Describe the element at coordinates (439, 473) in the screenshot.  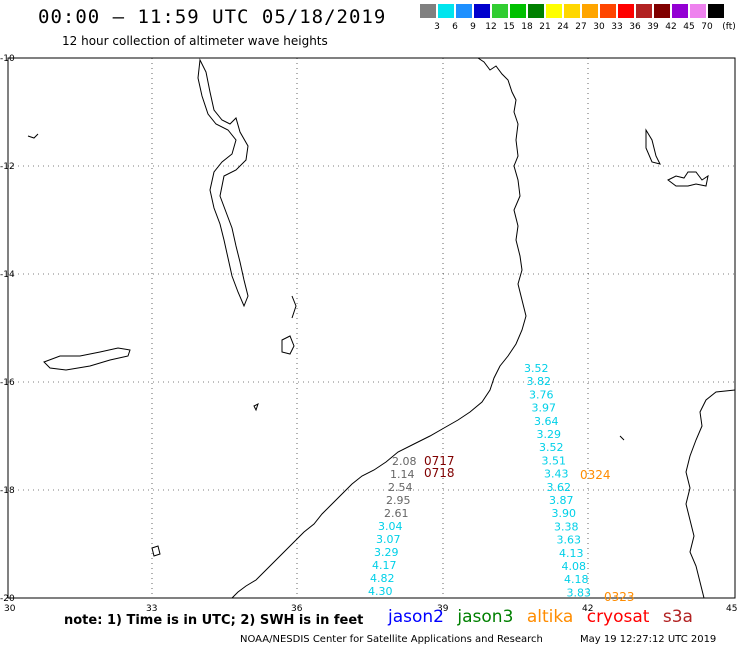
I see `pass-time-label: 0718` at that location.